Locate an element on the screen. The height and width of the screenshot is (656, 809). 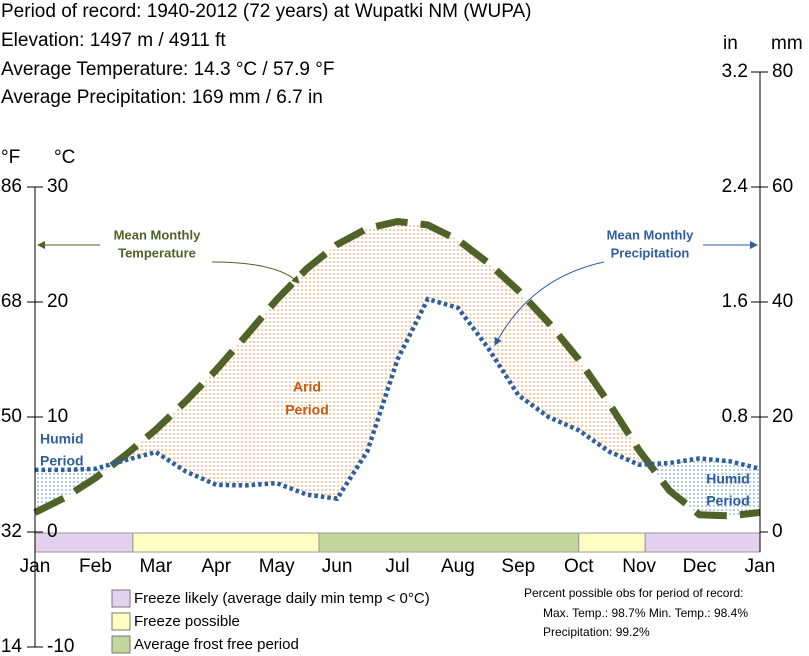
x-tick-label: Jun is located at coordinates (337, 566).